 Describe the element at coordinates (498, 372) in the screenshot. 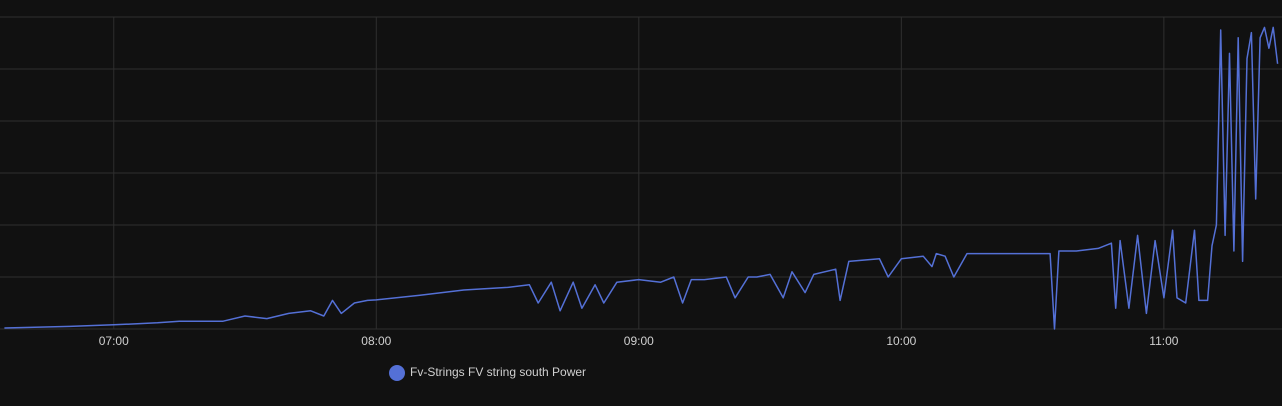

I see `legend-label: Fv-Strings FV string south Power` at that location.